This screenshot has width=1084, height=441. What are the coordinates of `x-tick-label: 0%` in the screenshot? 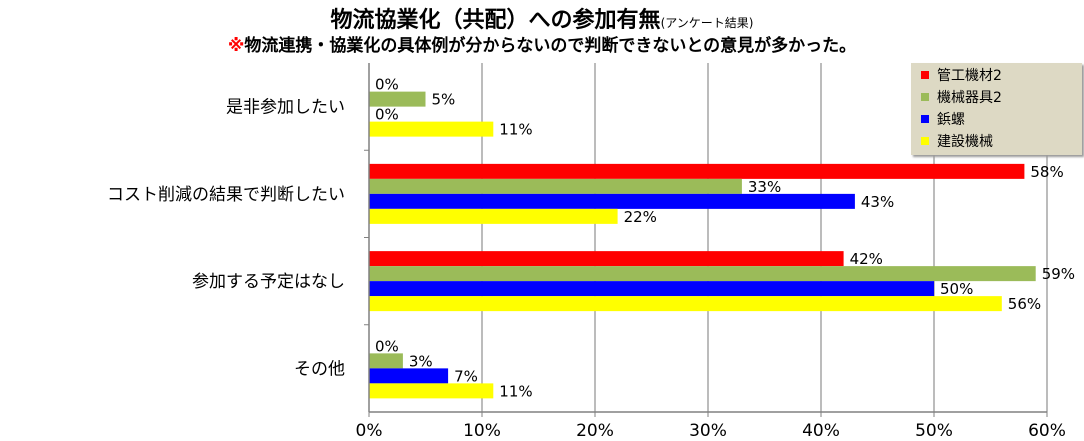 It's located at (369, 431).